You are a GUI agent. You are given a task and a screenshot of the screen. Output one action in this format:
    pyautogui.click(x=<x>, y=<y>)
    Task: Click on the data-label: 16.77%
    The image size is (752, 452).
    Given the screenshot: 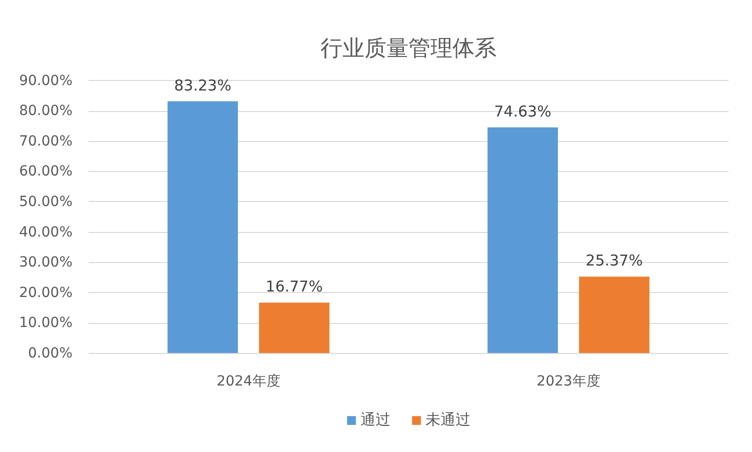 What is the action you would take?
    pyautogui.click(x=294, y=287)
    